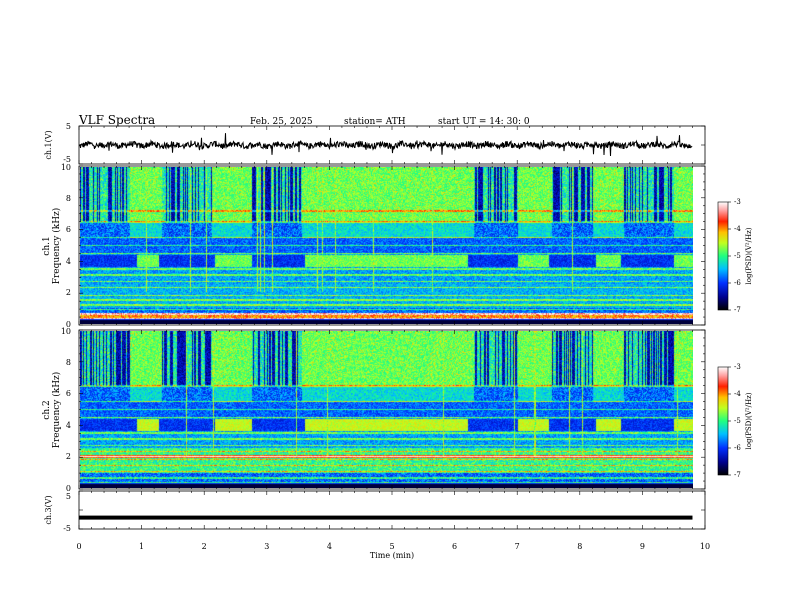  What do you see at coordinates (723, 421) in the screenshot?
I see `ch2-colorbar-gradient` at bounding box center [723, 421].